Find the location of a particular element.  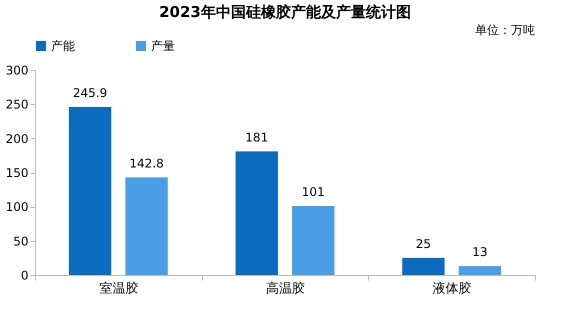

data-label: 101 is located at coordinates (313, 191).